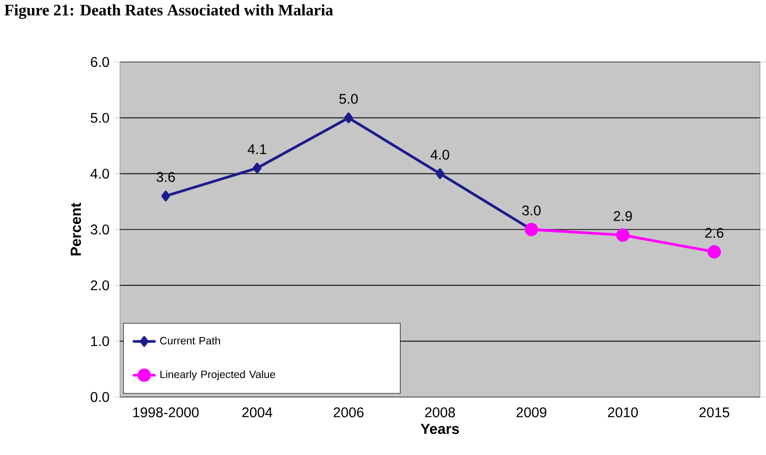  What do you see at coordinates (75, 229) in the screenshot?
I see `y-axis-title: Percent` at bounding box center [75, 229].